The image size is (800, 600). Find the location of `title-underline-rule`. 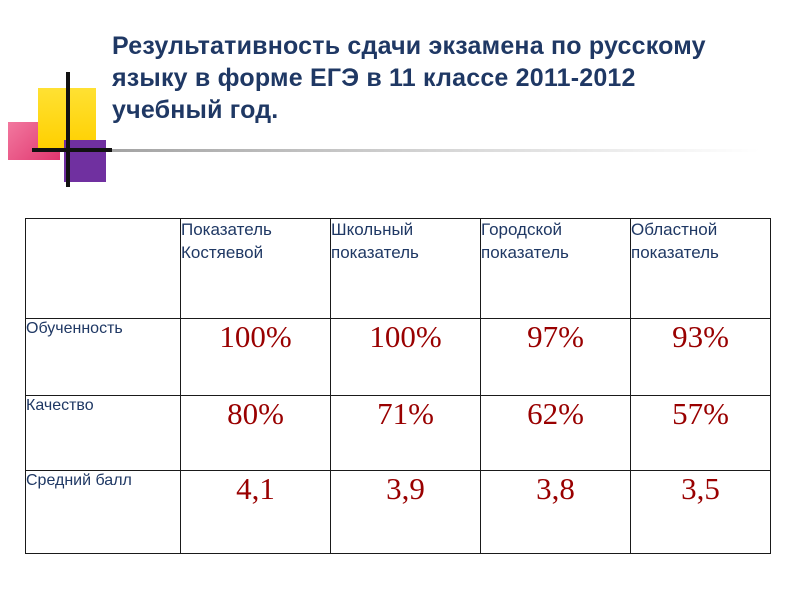

title-underline-rule is located at coordinates (430, 150).